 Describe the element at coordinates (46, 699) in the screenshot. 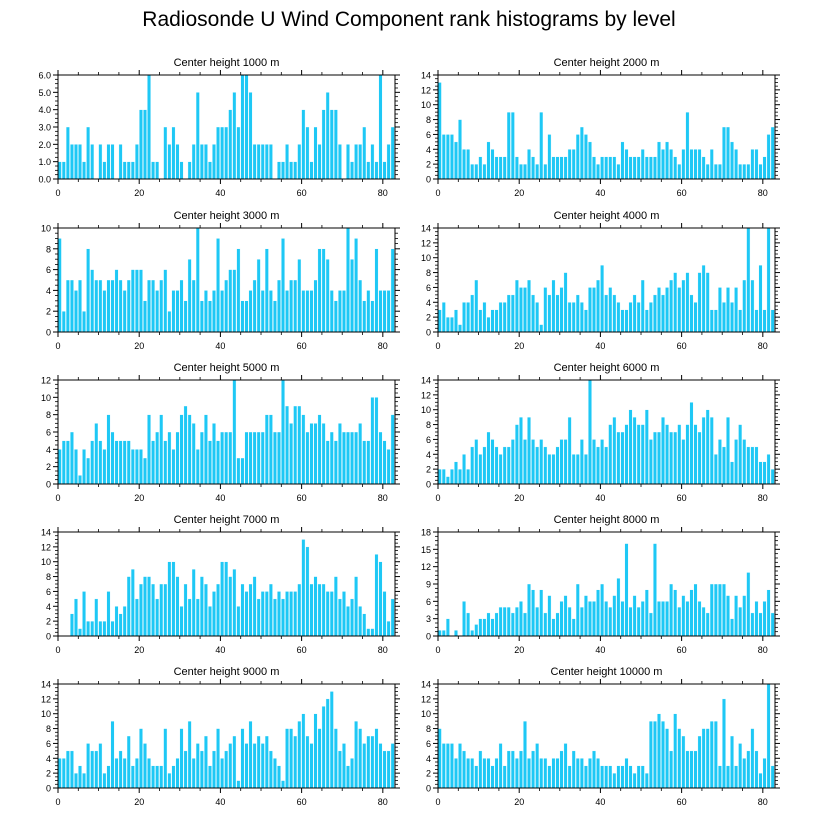

I see `y-tick-label: 12` at that location.